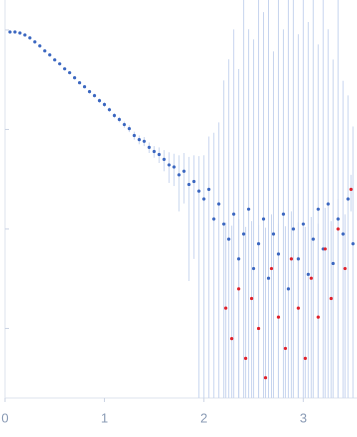 This screenshot has height=437, width=357. I want to click on x-tick-label: 0, so click(4, 417).